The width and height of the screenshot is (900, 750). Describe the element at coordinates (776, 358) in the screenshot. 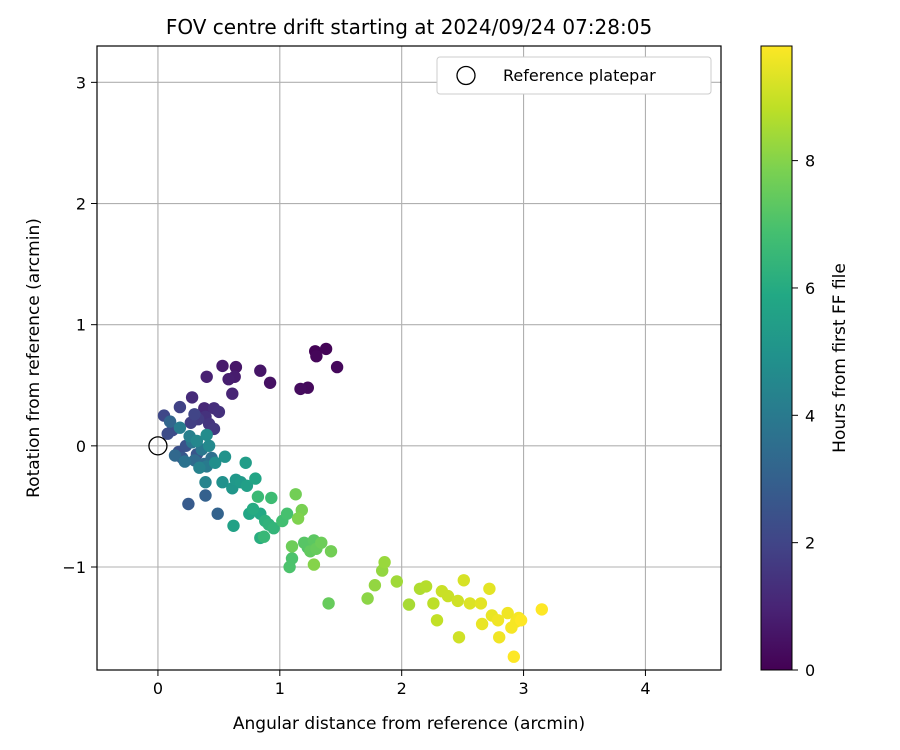

I see `colorbar-gradient` at that location.